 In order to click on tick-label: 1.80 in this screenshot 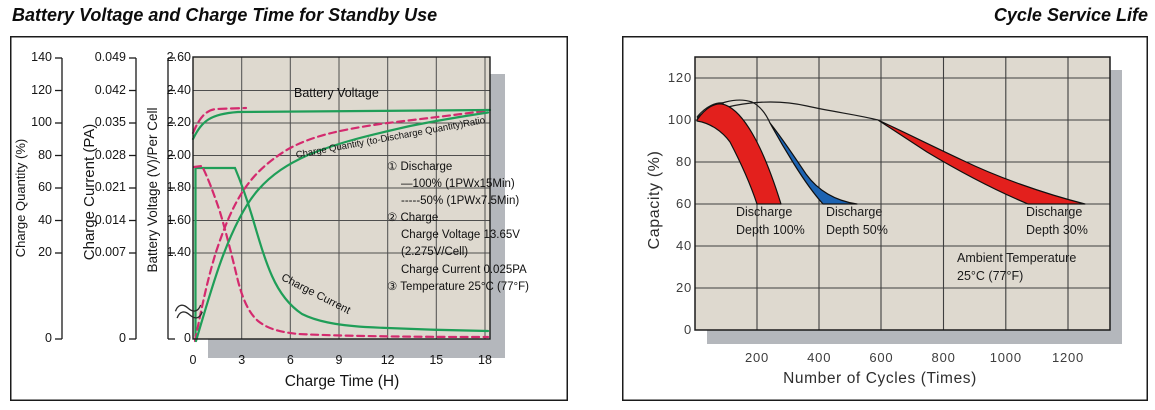, I will do `click(178, 187)`.